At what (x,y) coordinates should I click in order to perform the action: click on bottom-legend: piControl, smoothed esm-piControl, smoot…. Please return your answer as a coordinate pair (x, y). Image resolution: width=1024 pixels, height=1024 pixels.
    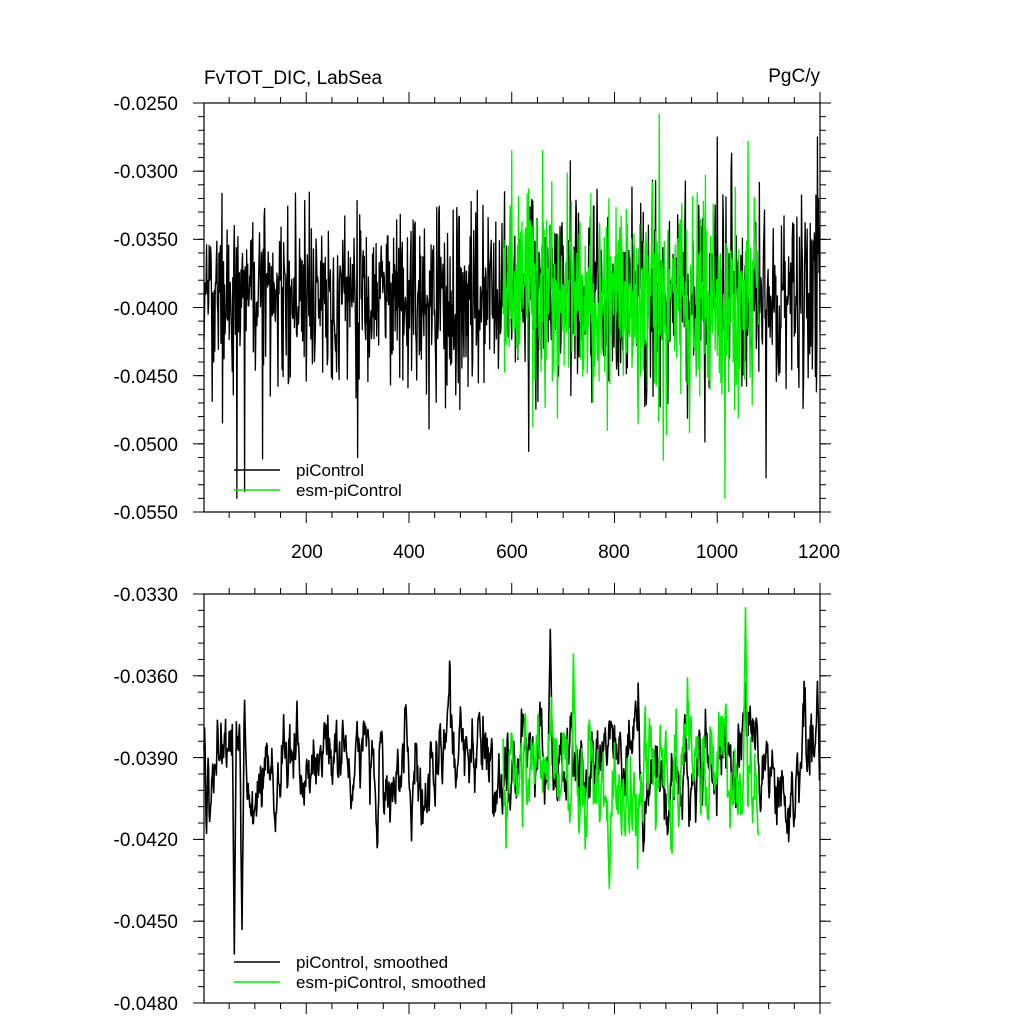
    Looking at the image, I should click on (360, 972).